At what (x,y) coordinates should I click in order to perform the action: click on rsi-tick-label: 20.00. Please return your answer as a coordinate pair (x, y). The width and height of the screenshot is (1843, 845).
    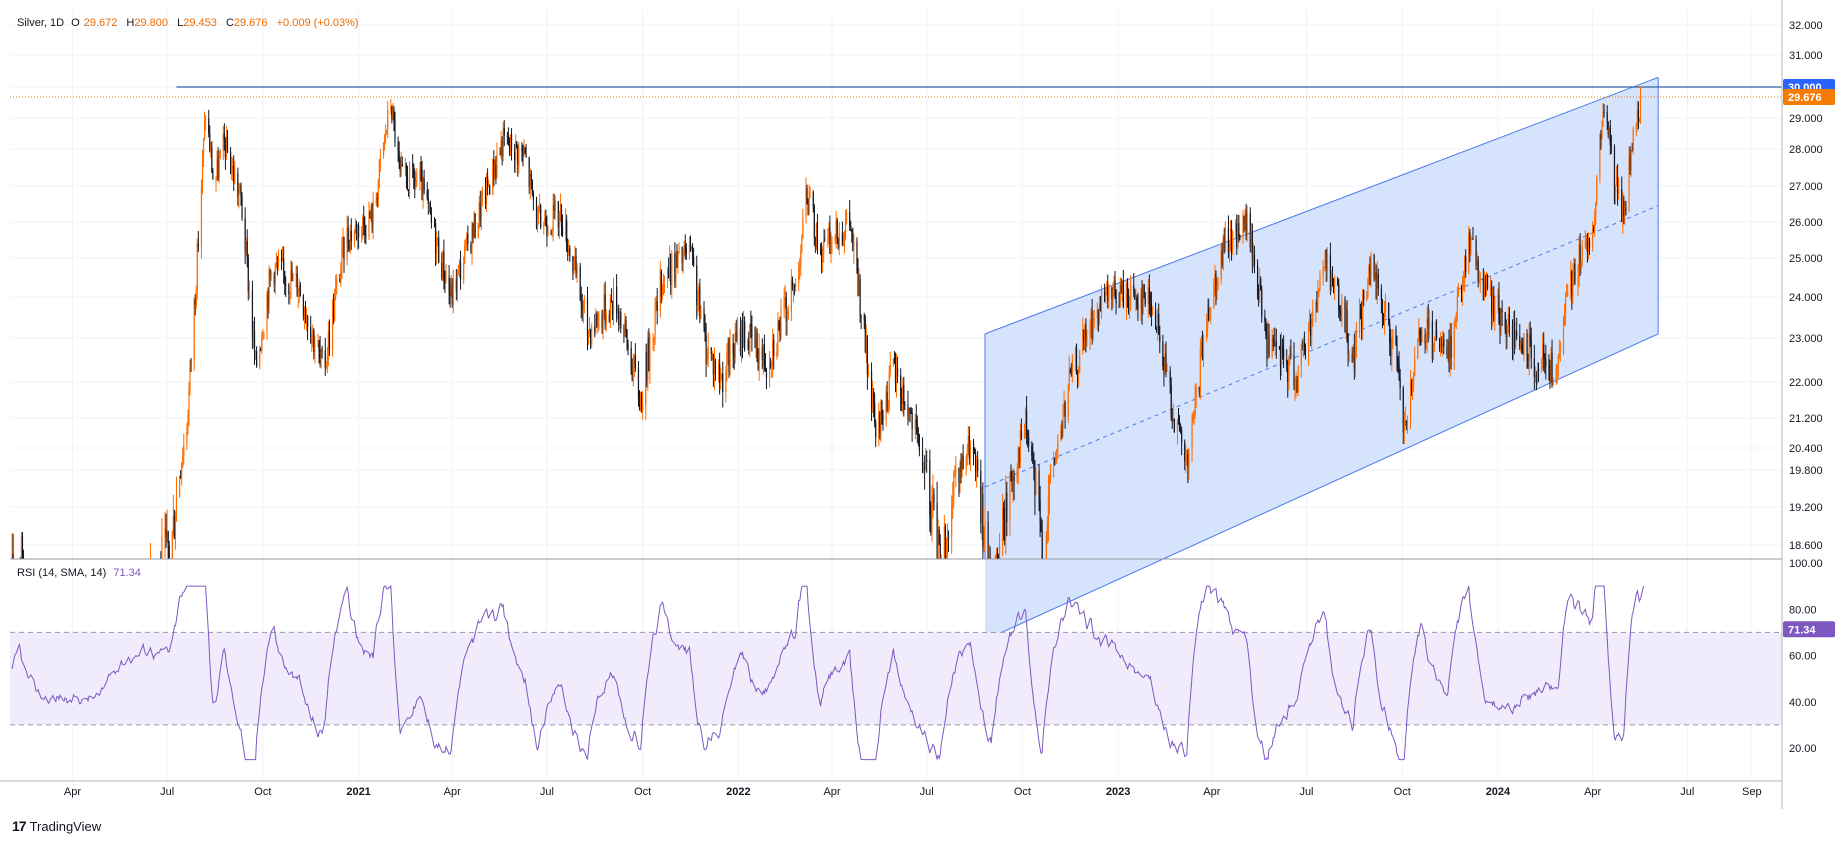
    Looking at the image, I should click on (1803, 749).